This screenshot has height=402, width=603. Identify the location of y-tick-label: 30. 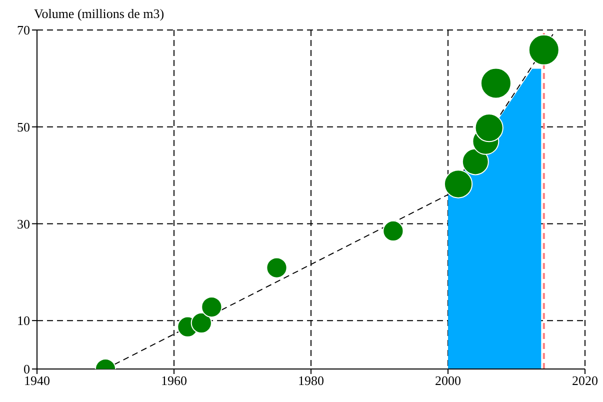
(23, 224).